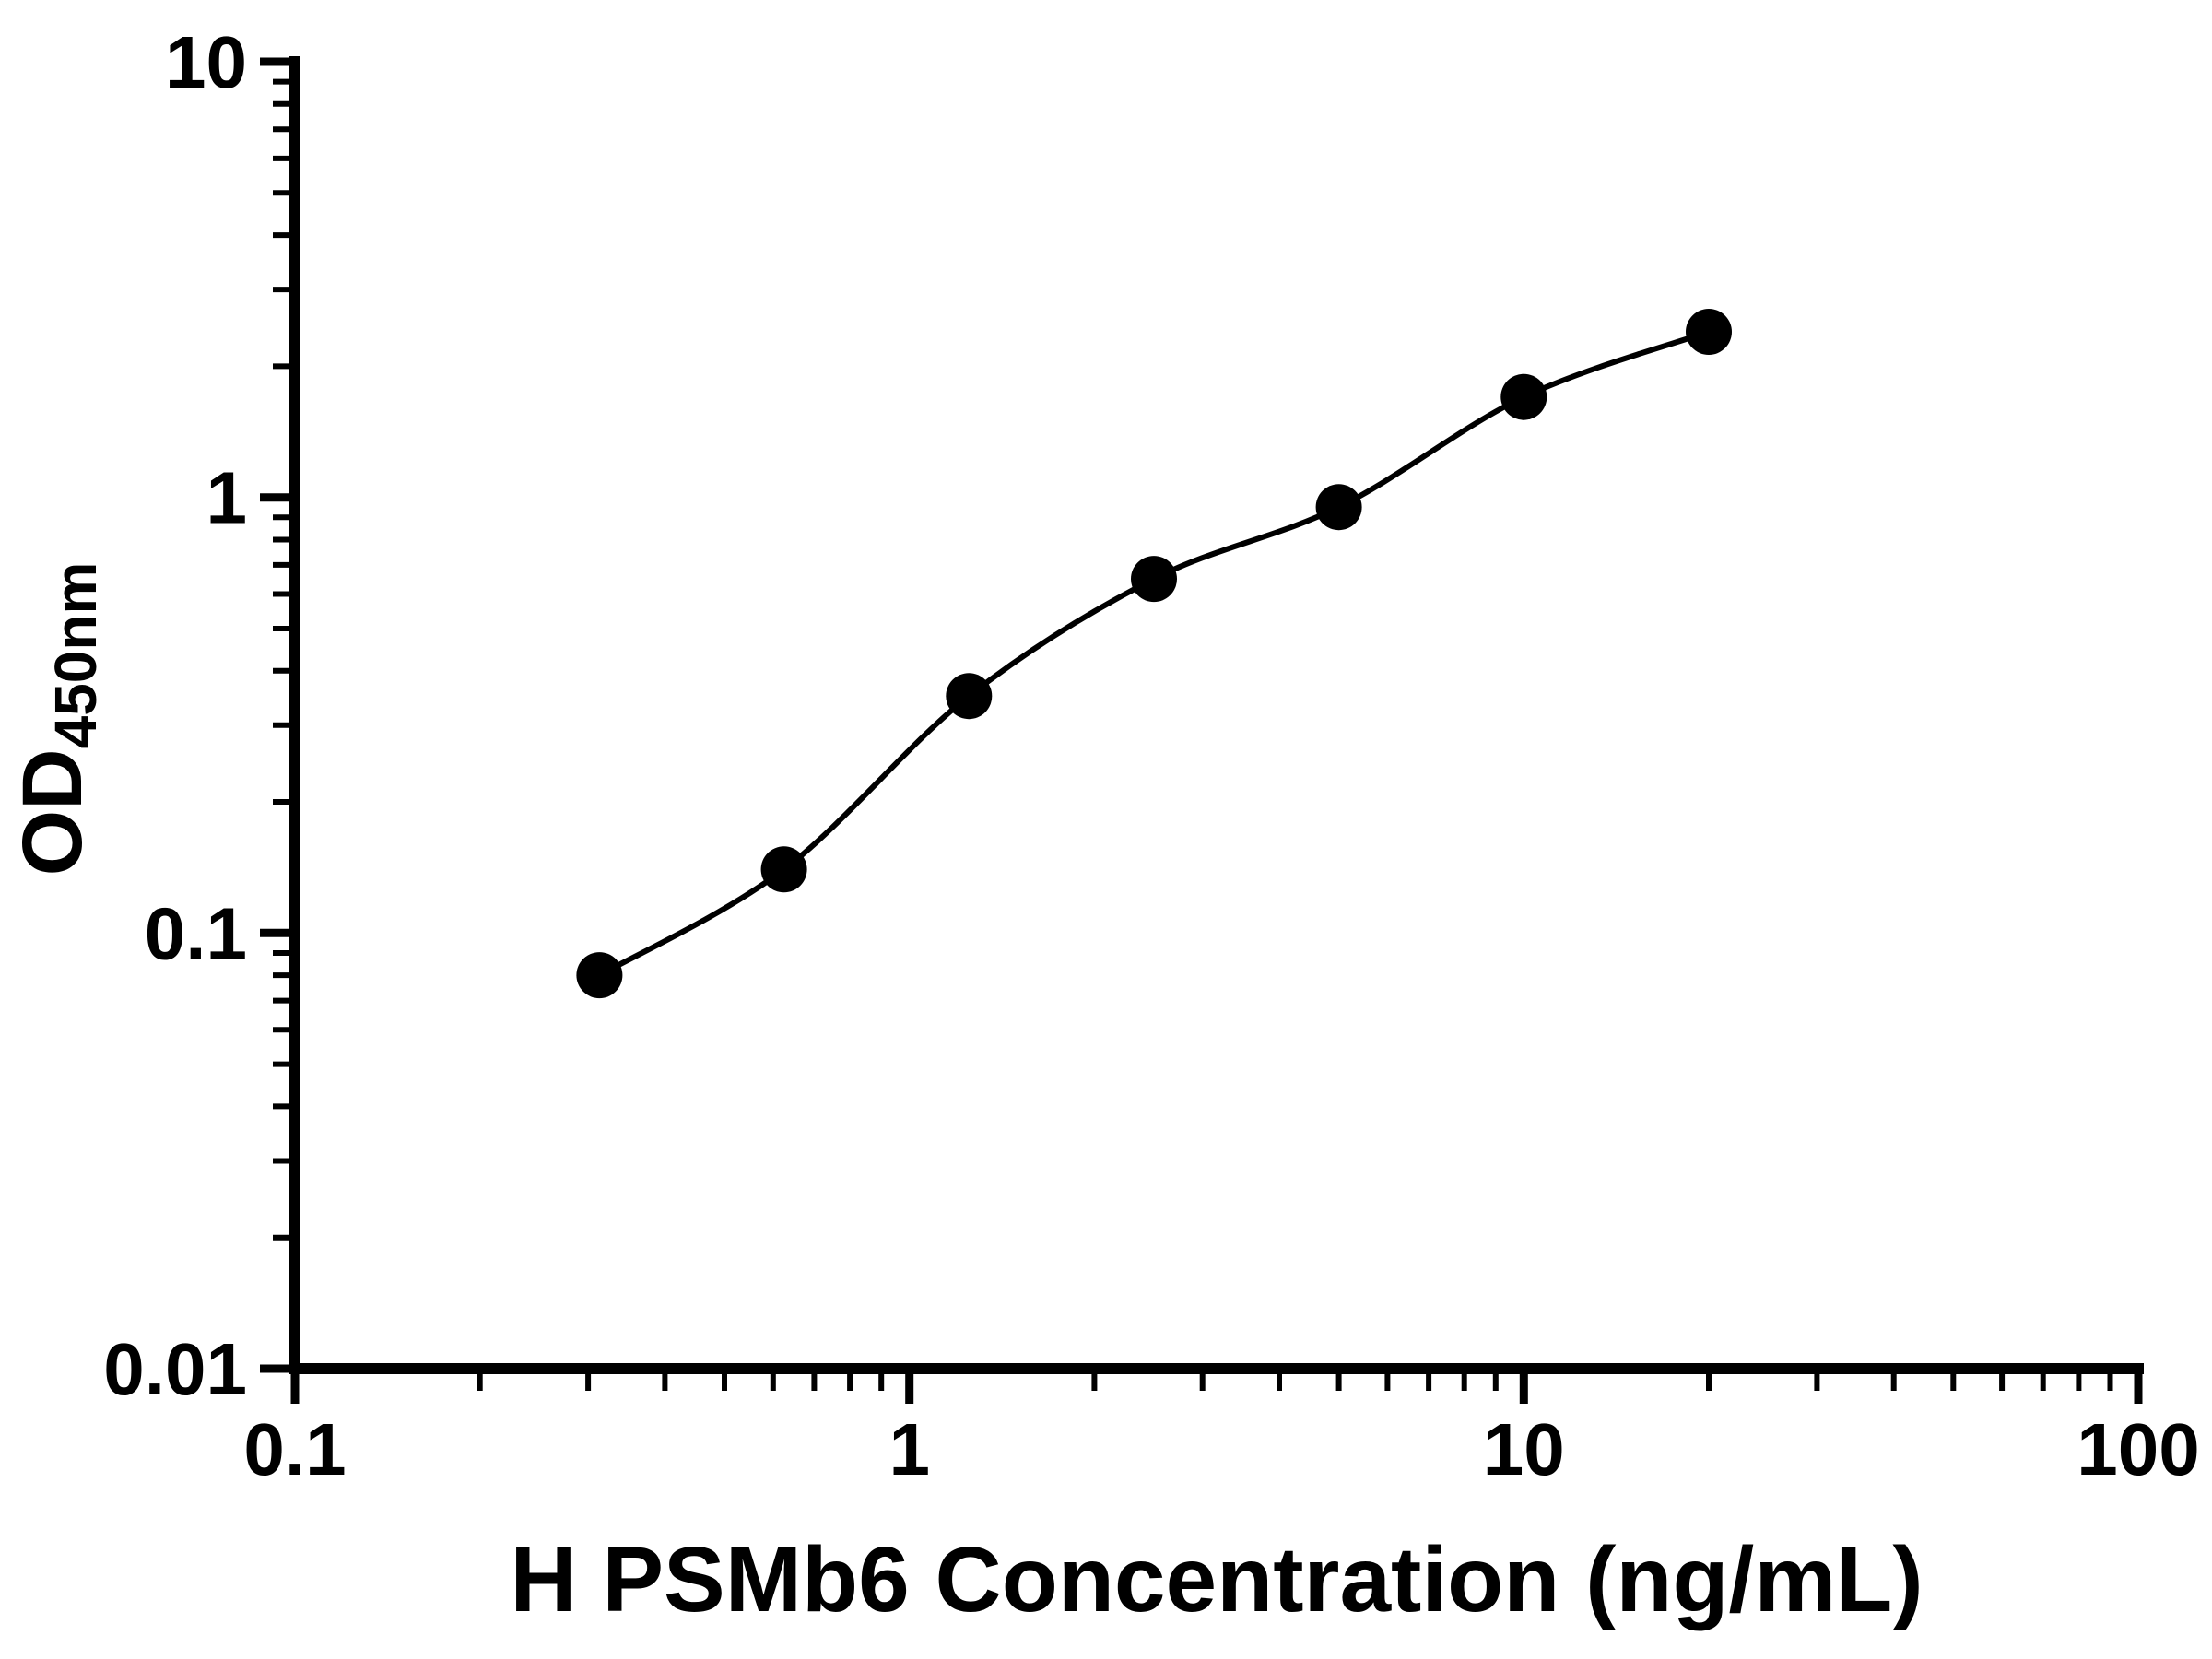 This screenshot has height=1659, width=2212. Describe the element at coordinates (75, 655) in the screenshot. I see `y-axis-title-subscript: 450nm` at that location.